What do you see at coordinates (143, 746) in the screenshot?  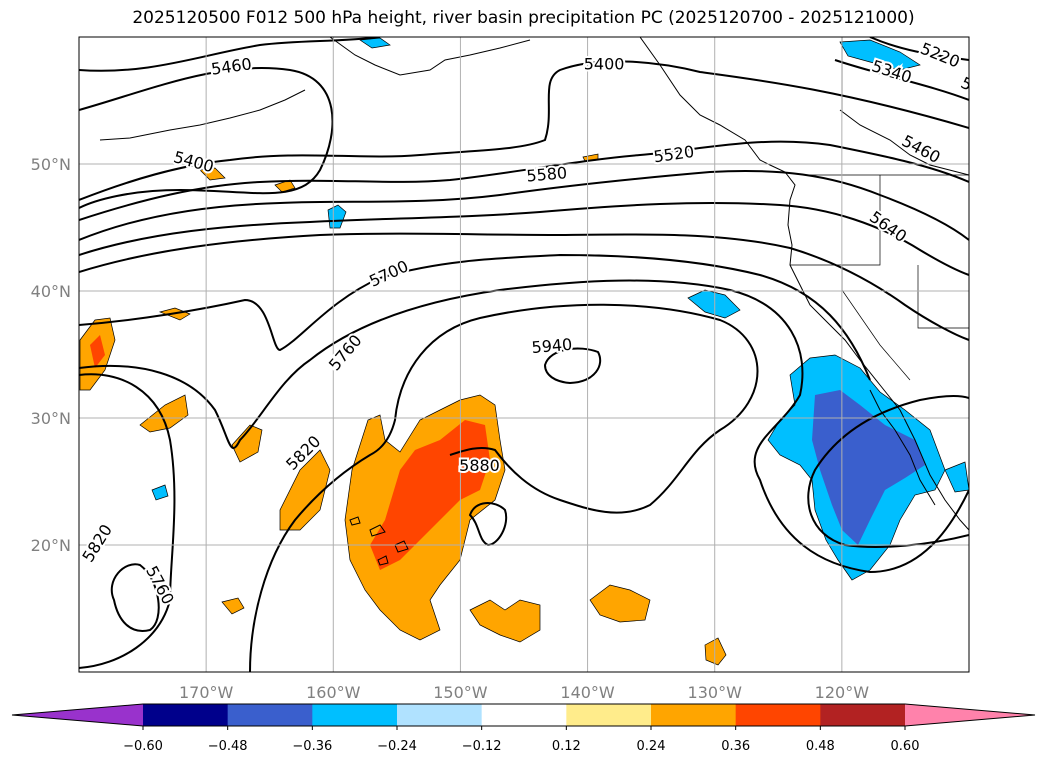 I see `colorbar-tick-label: −0.60` at bounding box center [143, 746].